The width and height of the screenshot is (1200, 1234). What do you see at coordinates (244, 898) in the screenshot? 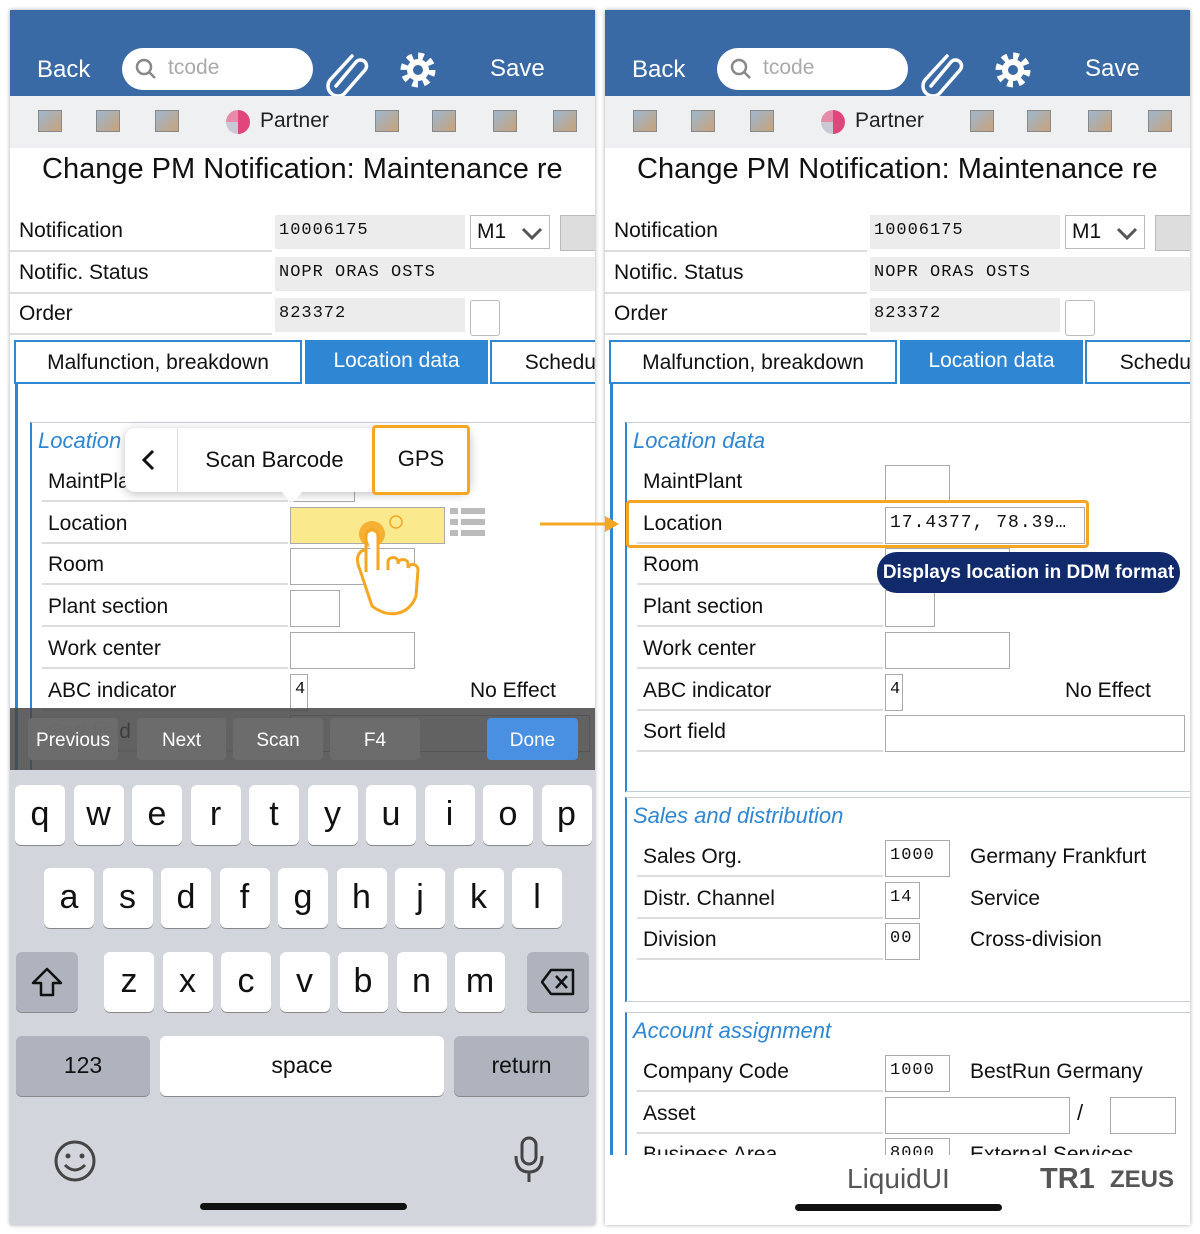
I see `key: f` at bounding box center [244, 898].